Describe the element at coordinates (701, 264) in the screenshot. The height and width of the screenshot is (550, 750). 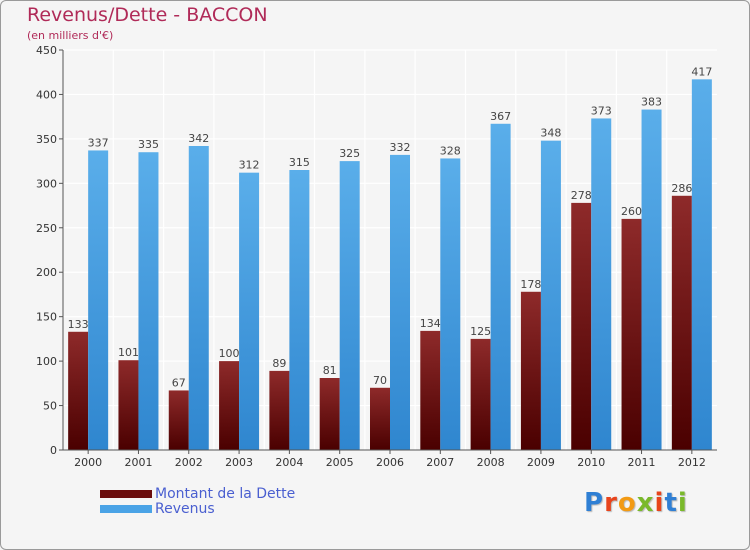
I see `bar-revenus-2012` at that location.